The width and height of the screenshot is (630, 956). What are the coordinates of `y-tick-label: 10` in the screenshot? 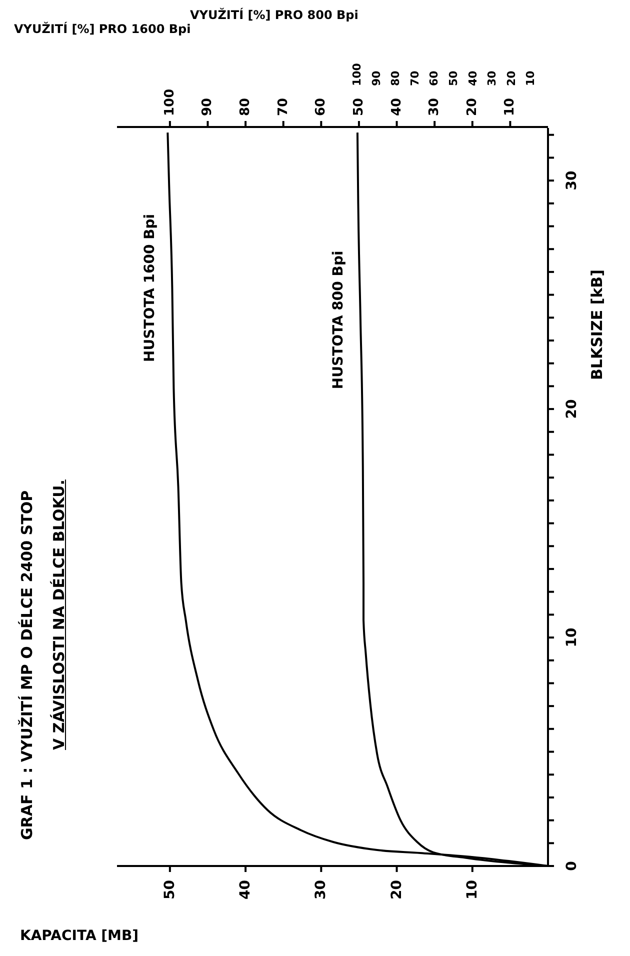 It's located at (572, 638).